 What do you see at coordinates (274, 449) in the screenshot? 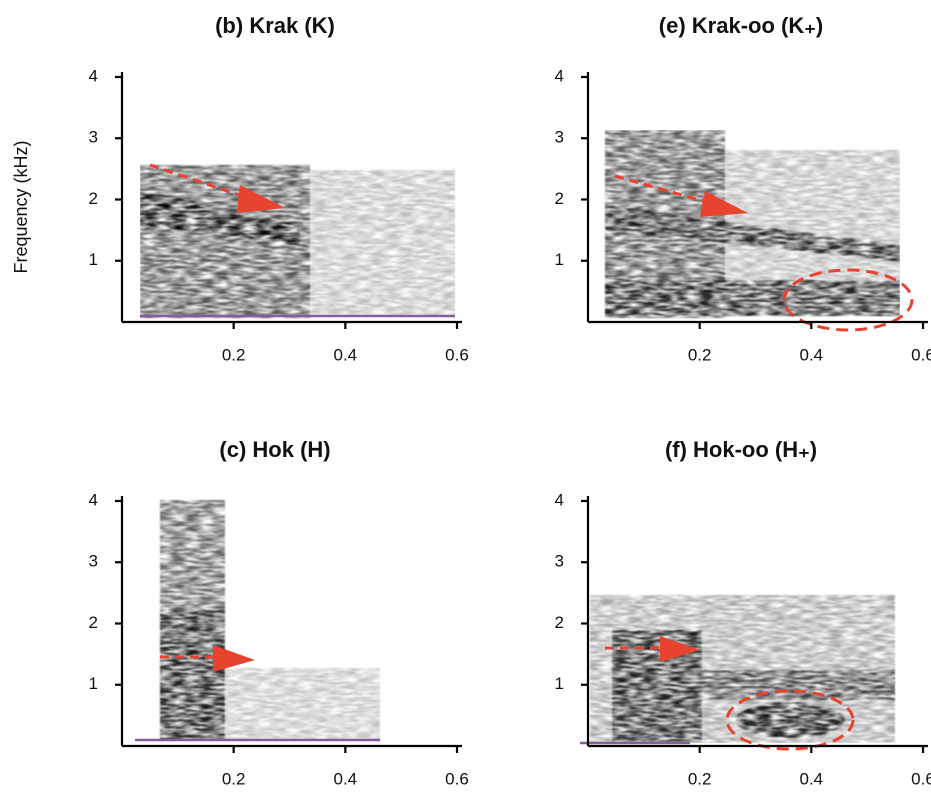
I see `chart-title: (c) Hok (H)` at bounding box center [274, 449].